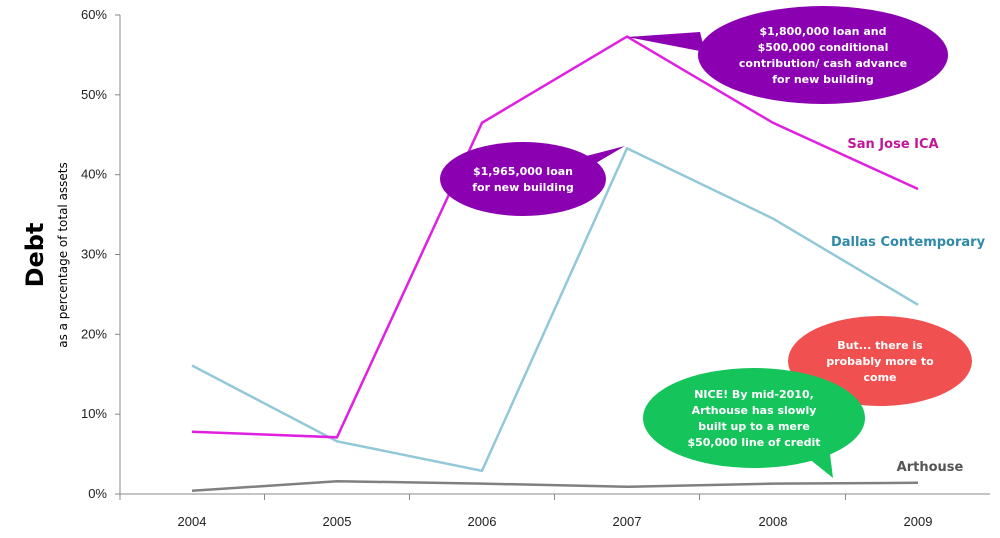  I want to click on x-tick-label: 2008, so click(773, 521).